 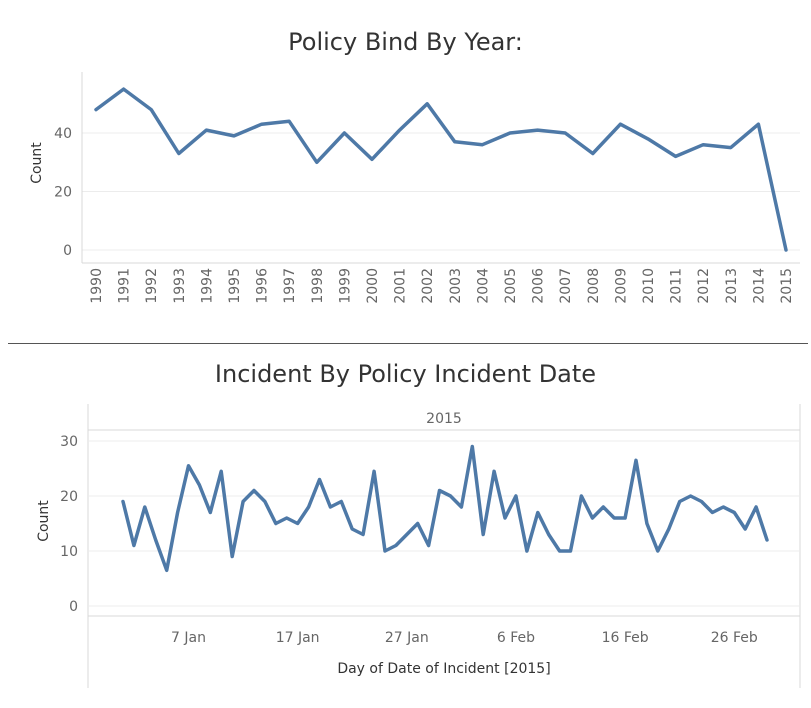 I want to click on x-tick-label: 27 Jan, so click(x=407, y=638).